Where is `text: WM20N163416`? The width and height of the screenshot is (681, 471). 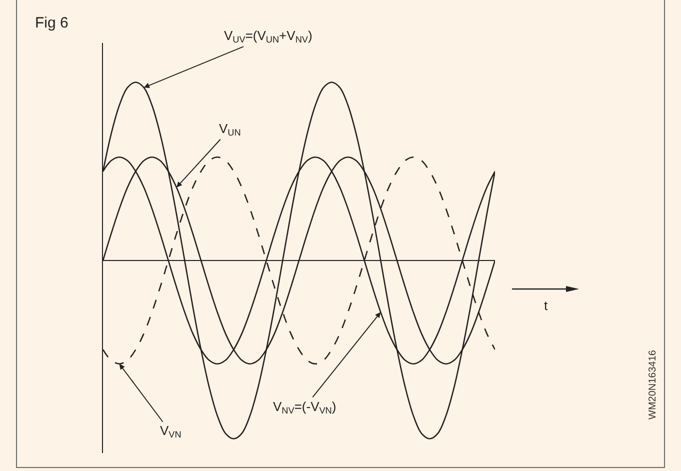 text: WM20N163416 is located at coordinates (653, 385).